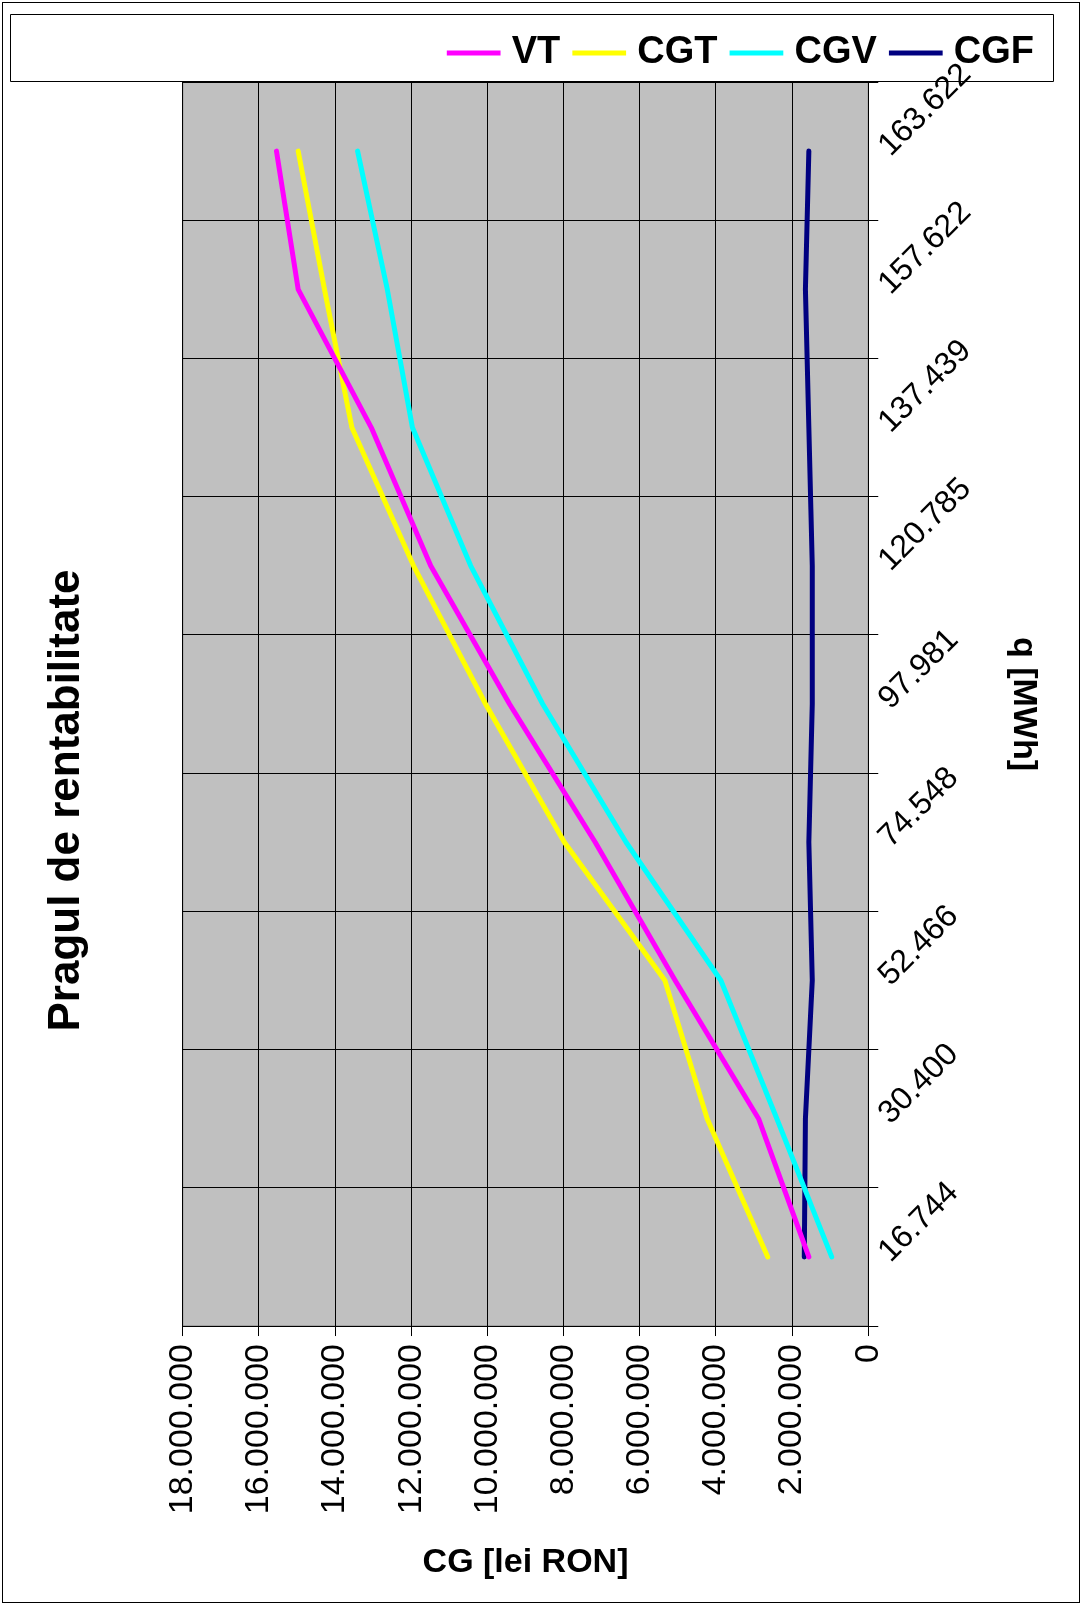  Describe the element at coordinates (713, 1420) in the screenshot. I see `x-tick-label: 4.000.000` at that location.